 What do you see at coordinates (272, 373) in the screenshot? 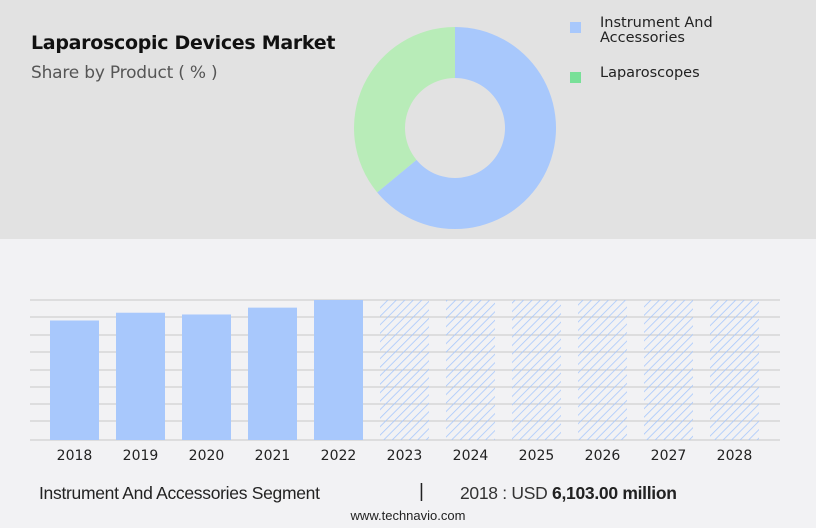
I see `bar-2021` at bounding box center [272, 373].